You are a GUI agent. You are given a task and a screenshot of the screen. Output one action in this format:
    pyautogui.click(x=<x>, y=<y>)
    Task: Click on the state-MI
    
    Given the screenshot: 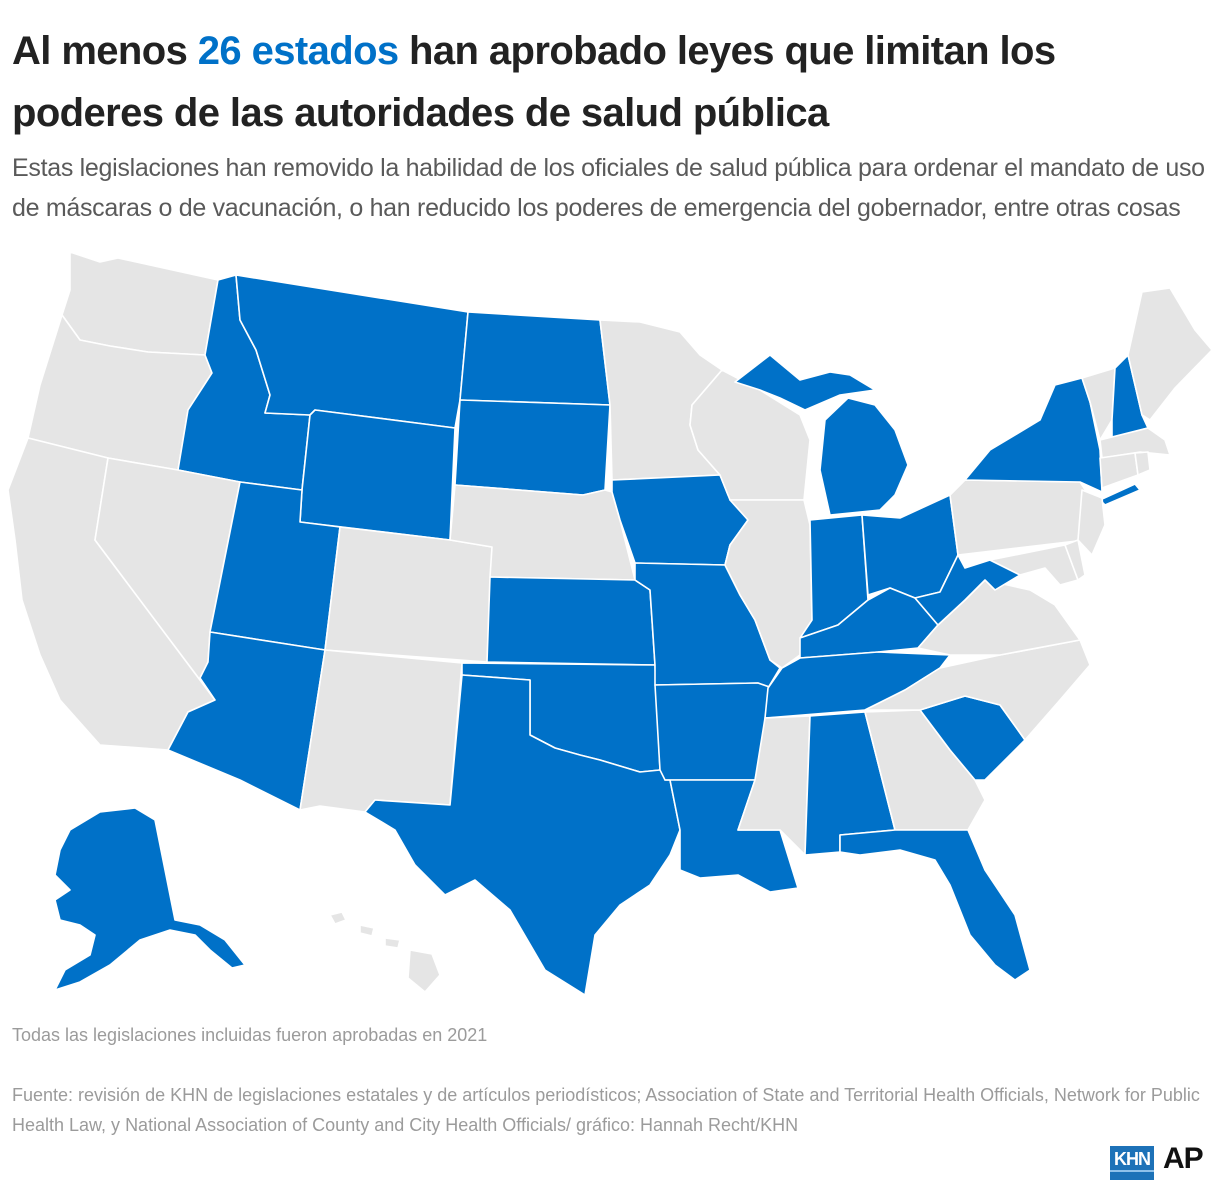 What is the action you would take?
    pyautogui.click(x=864, y=456)
    